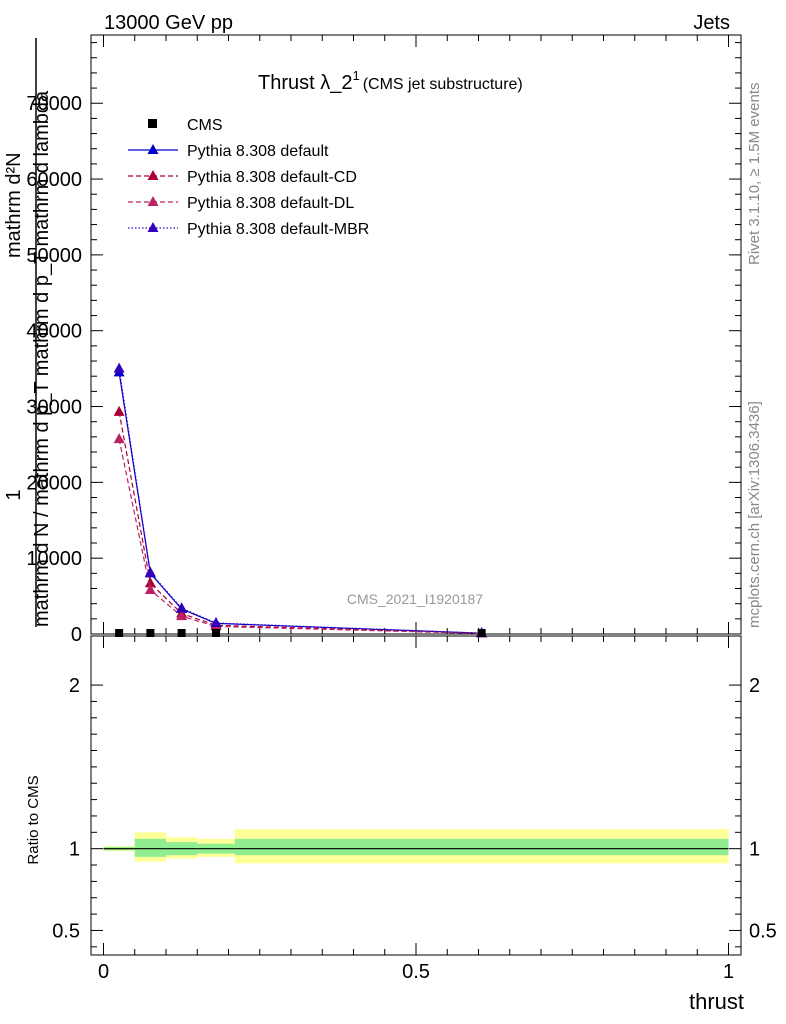 The height and width of the screenshot is (1024, 786). I want to click on chart-title: Thrust λ_21 (CMS jet substructure), so click(390, 81).